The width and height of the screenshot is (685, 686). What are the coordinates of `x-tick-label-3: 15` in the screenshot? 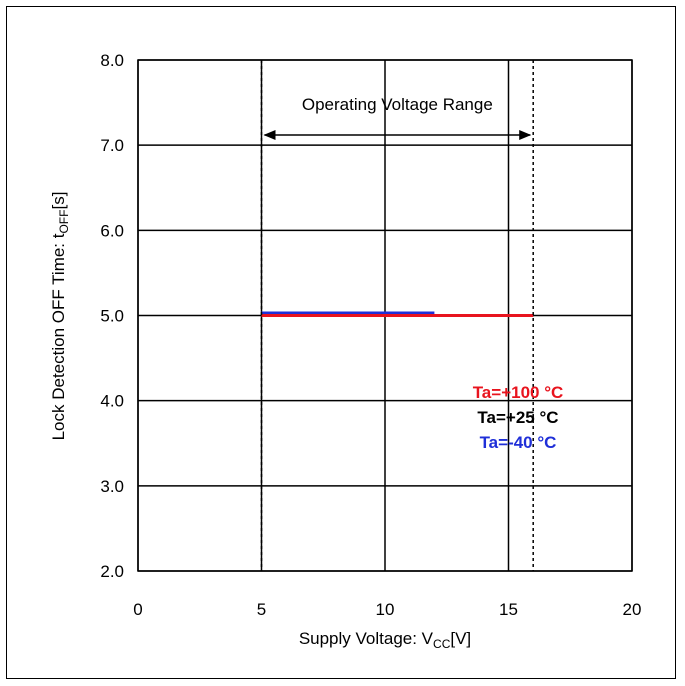 It's located at (508, 609).